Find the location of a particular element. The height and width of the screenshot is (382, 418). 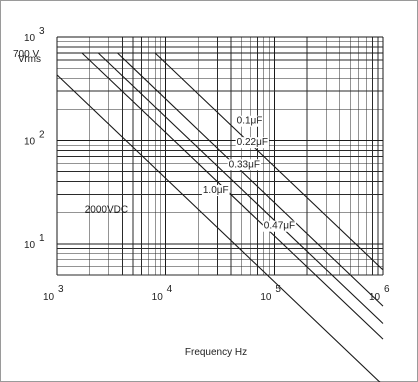

series-label-0: 0.1μF is located at coordinates (250, 121).